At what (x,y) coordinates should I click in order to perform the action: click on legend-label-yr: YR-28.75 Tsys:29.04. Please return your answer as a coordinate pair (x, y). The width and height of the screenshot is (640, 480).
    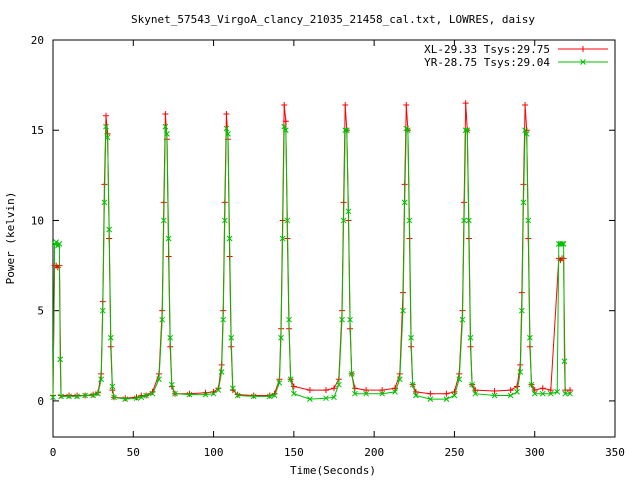
    Looking at the image, I should click on (487, 62).